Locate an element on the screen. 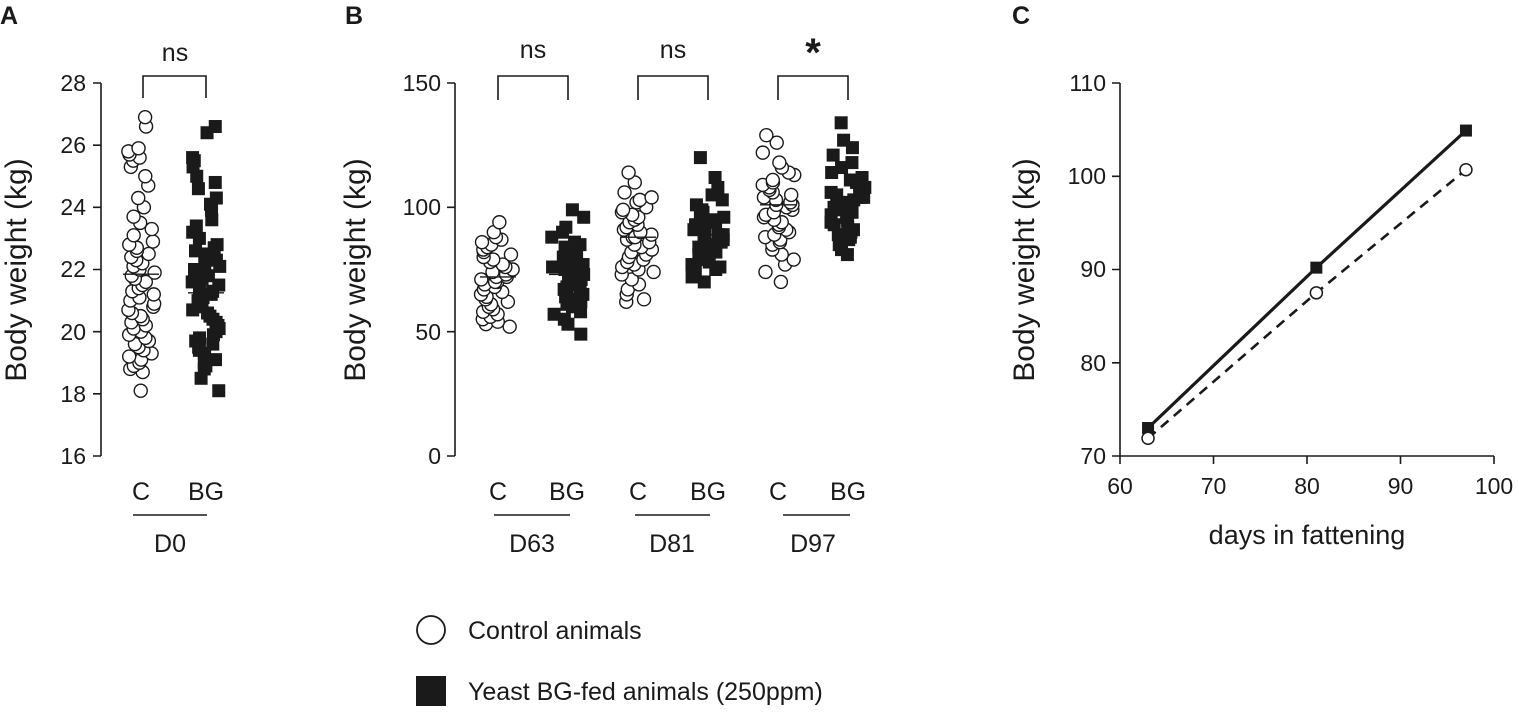 This screenshot has height=720, width=1519. panel-c-ytick: 110 is located at coordinates (1087, 83).